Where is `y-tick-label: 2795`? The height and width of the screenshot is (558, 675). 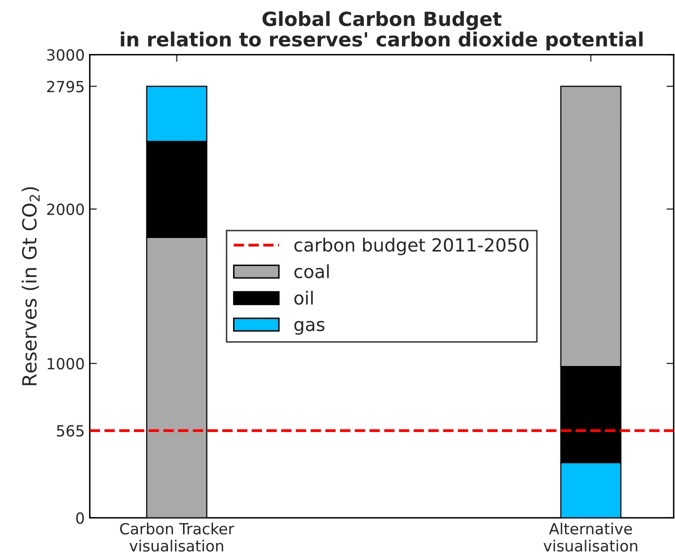
y-tick-label: 2795 is located at coordinates (65, 86).